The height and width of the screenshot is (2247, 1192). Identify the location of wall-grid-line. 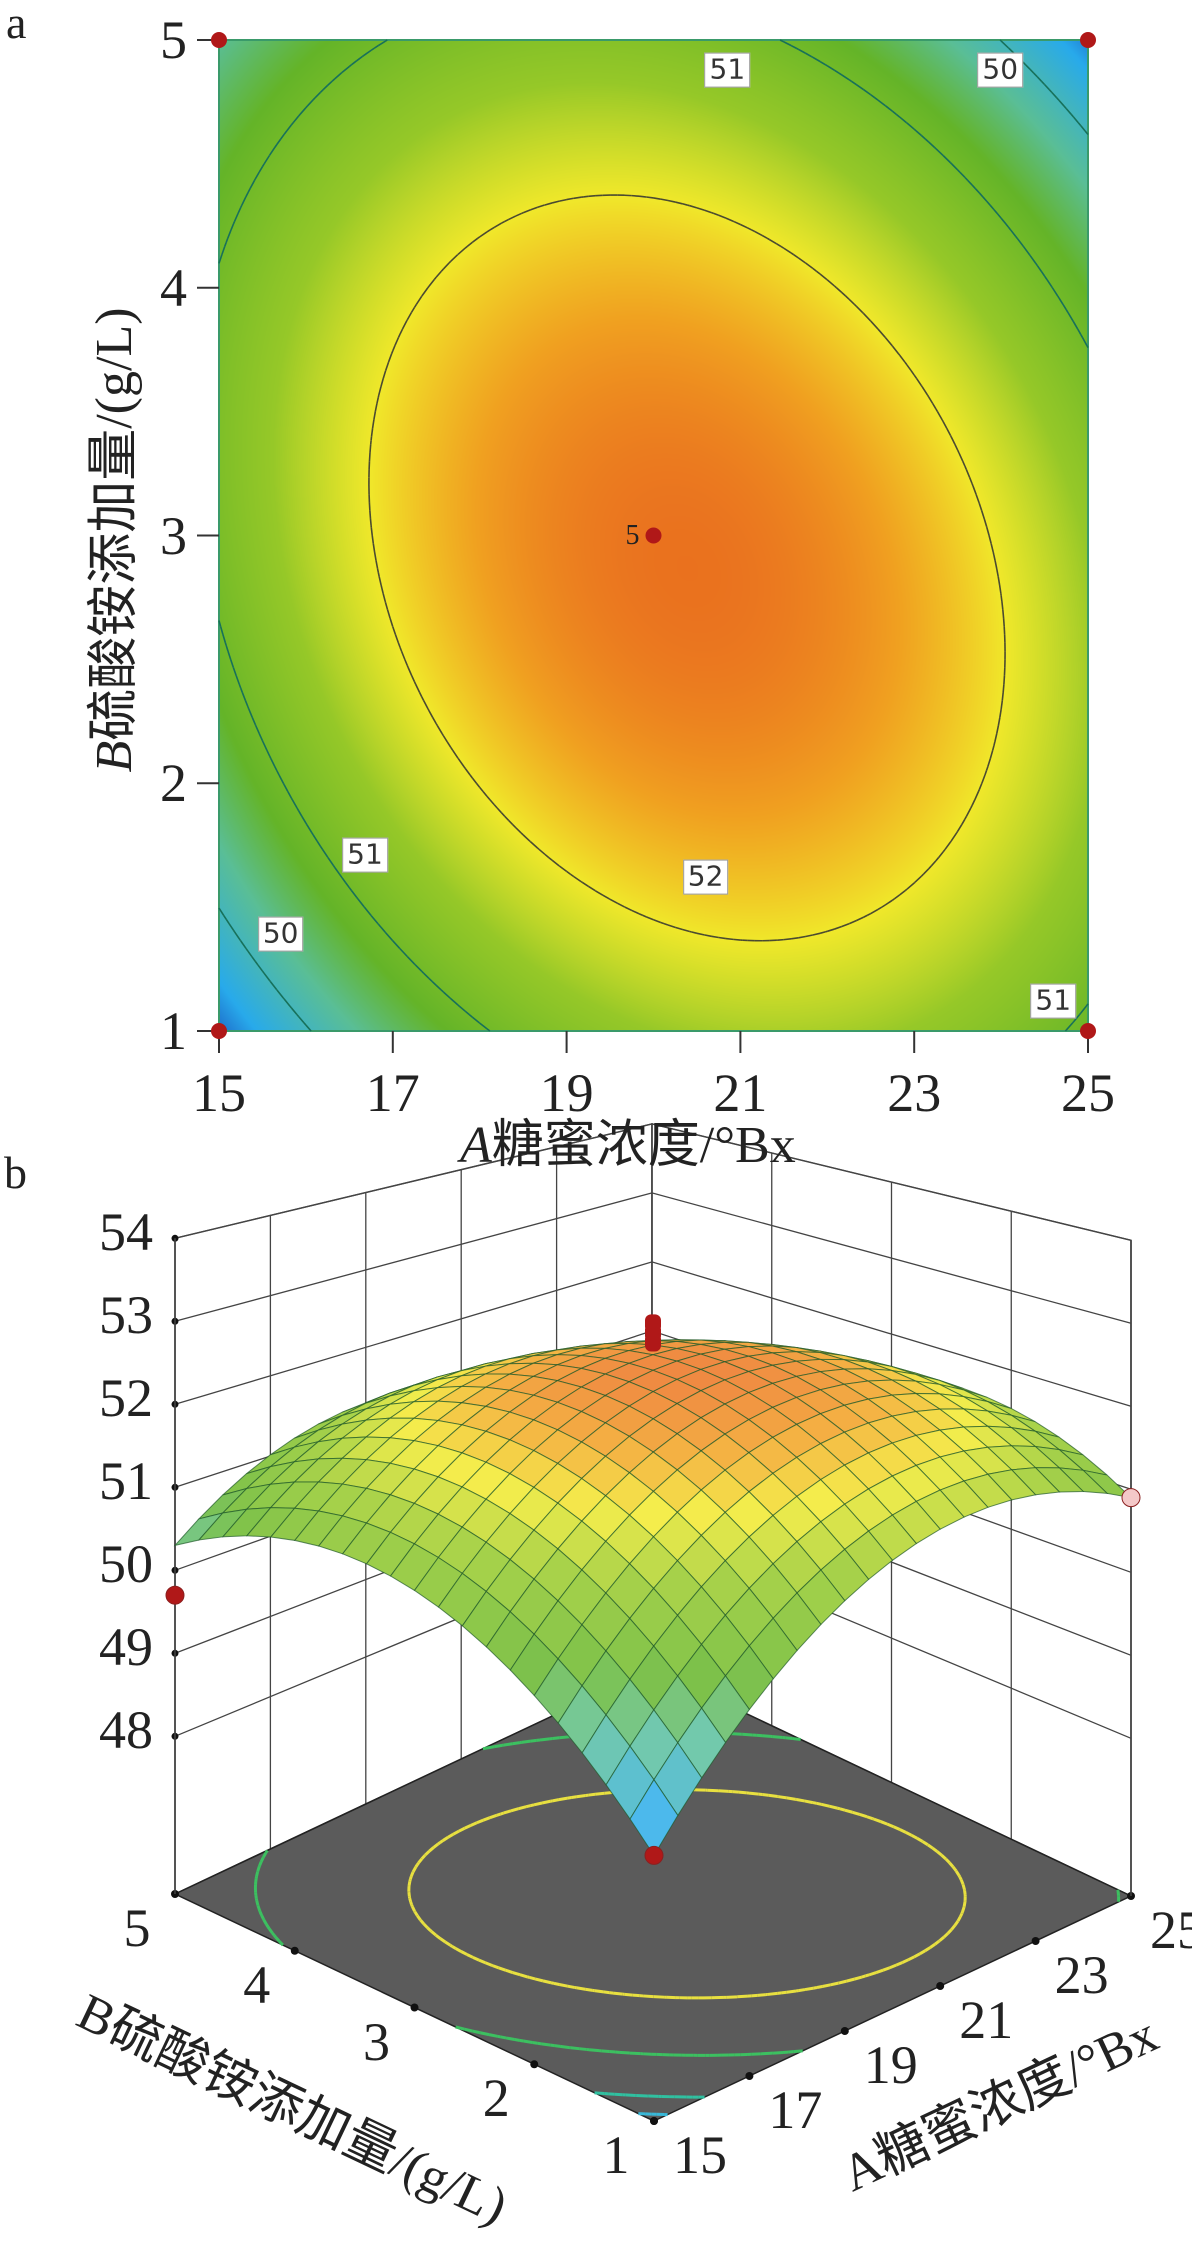
(653, 1334).